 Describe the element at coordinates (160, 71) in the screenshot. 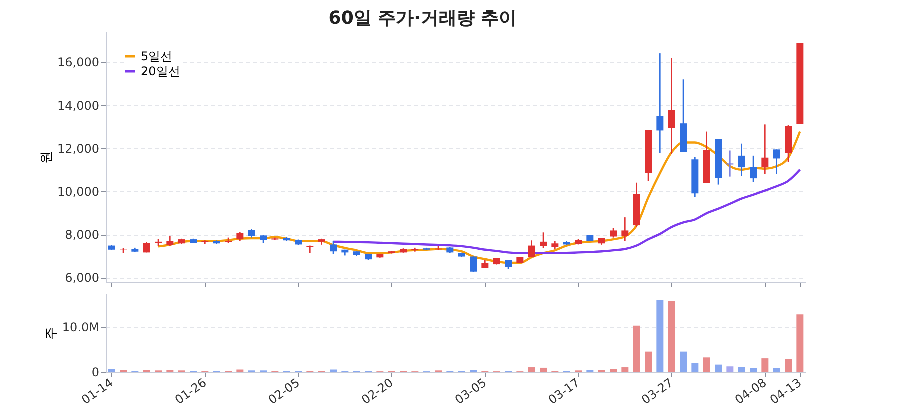

I see `legend-label: 20일선` at that location.